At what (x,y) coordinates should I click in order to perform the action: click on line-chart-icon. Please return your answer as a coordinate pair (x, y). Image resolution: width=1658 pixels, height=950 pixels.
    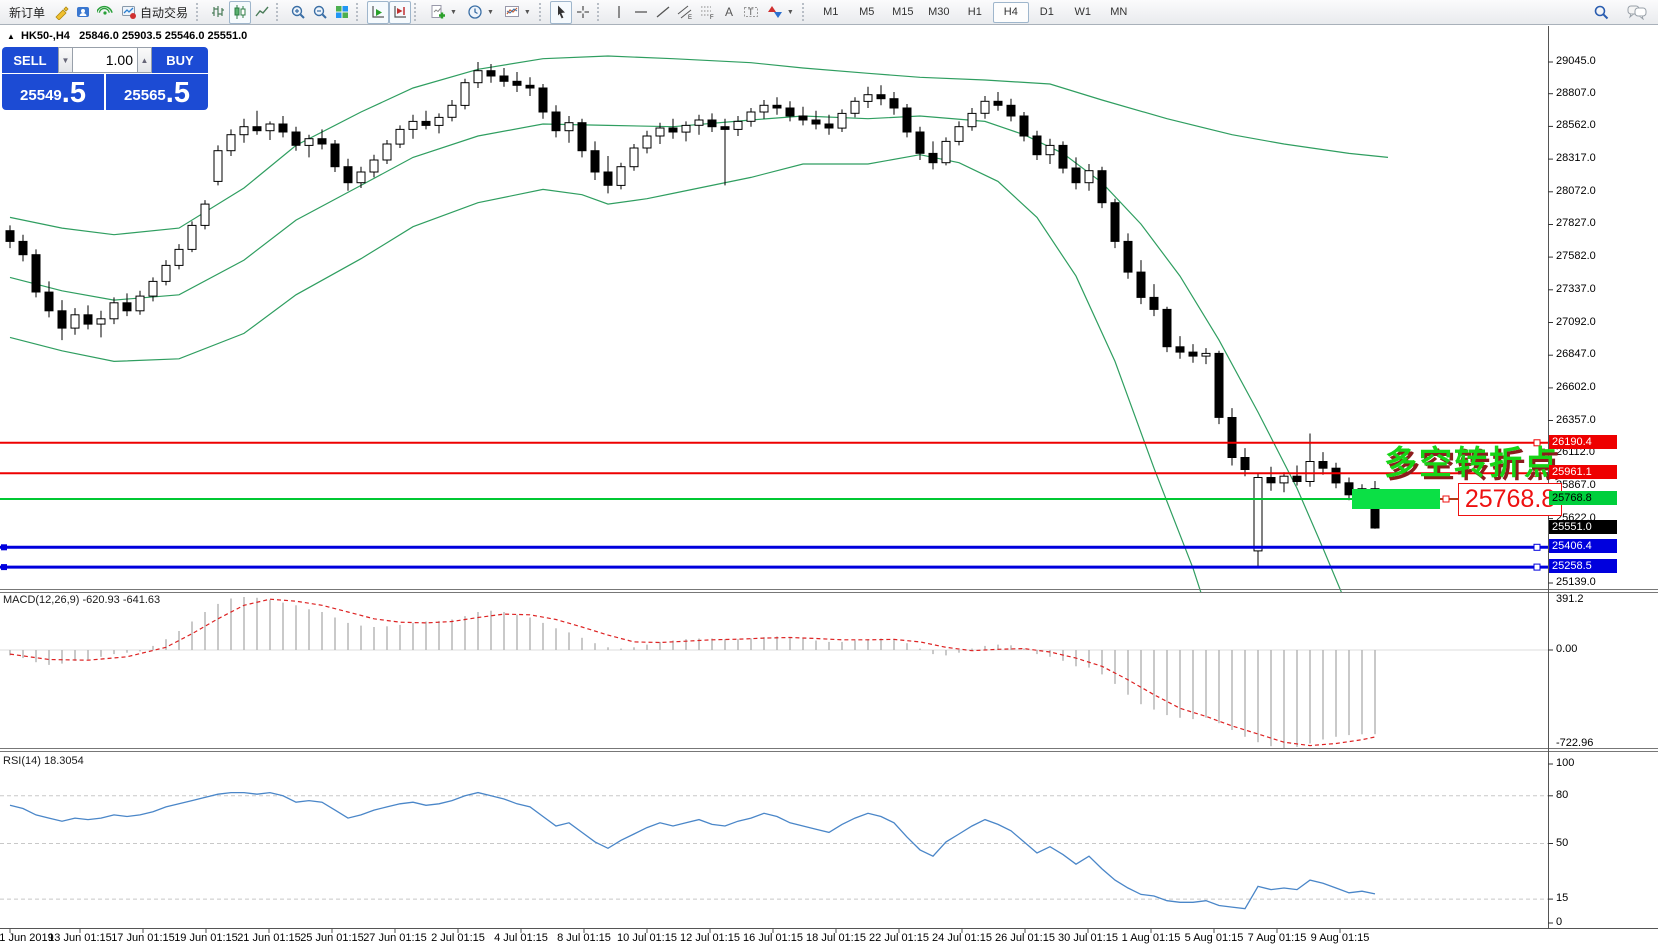
    Looking at the image, I should click on (262, 12).